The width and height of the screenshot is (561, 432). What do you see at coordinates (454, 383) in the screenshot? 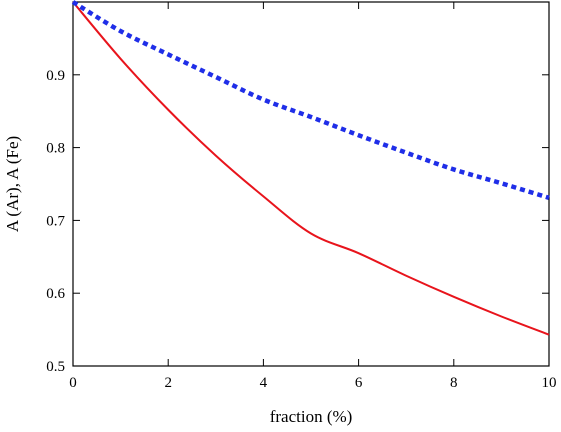
I see `x-tick-label: 8` at bounding box center [454, 383].